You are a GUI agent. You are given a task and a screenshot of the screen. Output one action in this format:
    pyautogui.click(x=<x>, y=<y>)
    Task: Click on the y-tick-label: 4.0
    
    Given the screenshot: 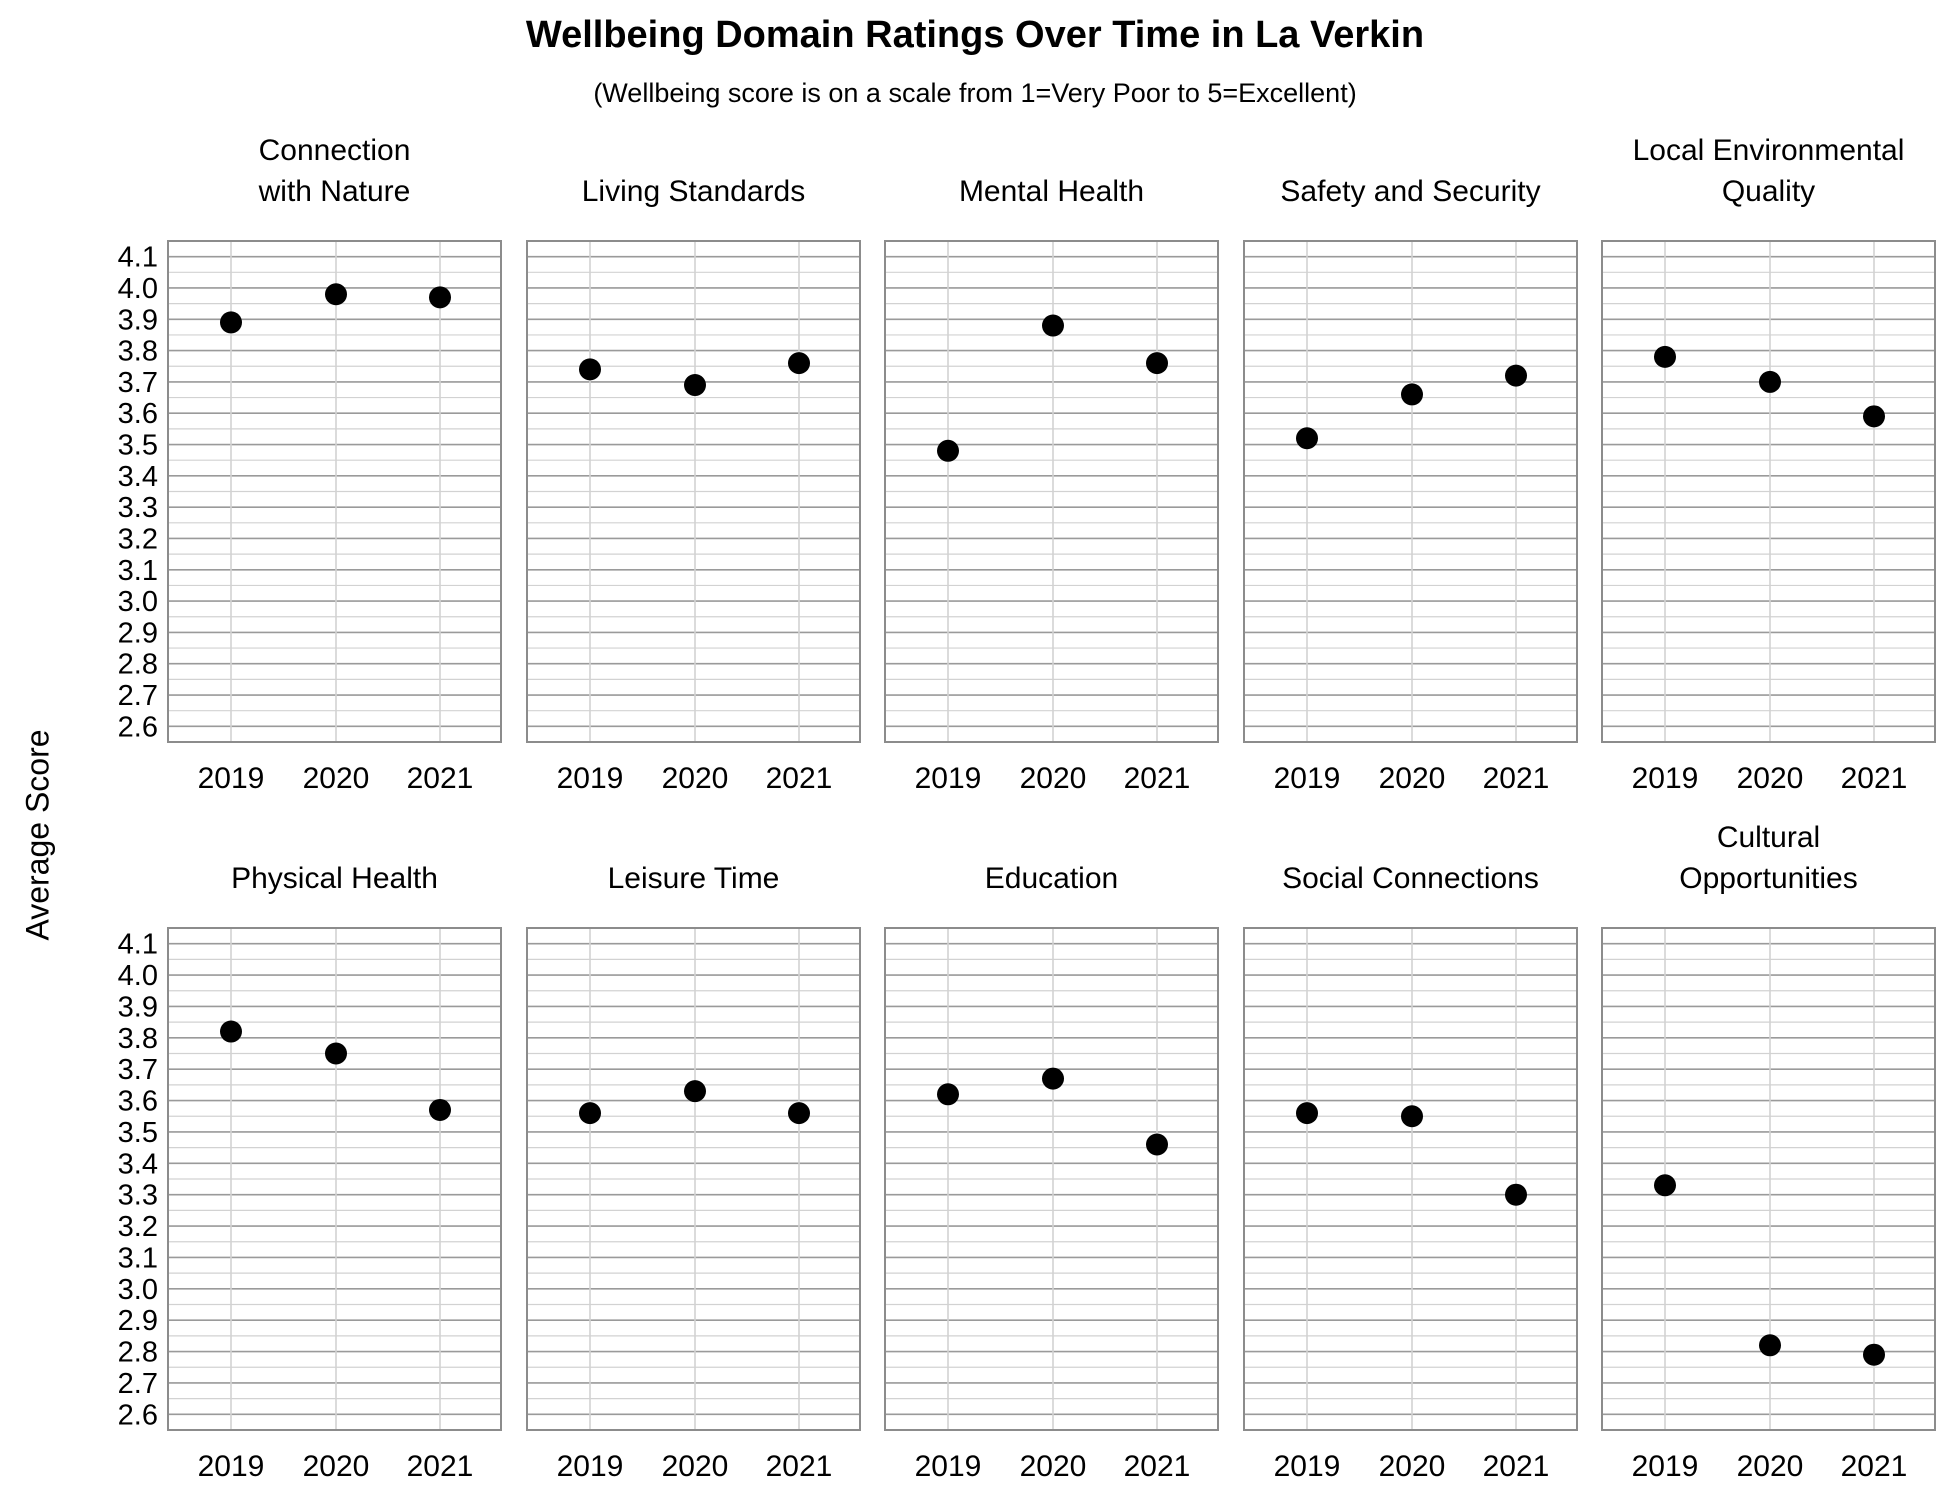 What is the action you would take?
    pyautogui.click(x=138, y=976)
    